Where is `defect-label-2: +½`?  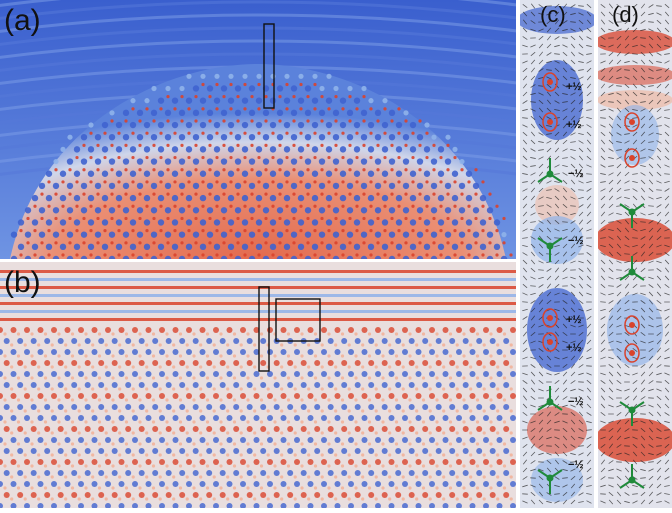
defect-label-2: +½ is located at coordinates (574, 125).